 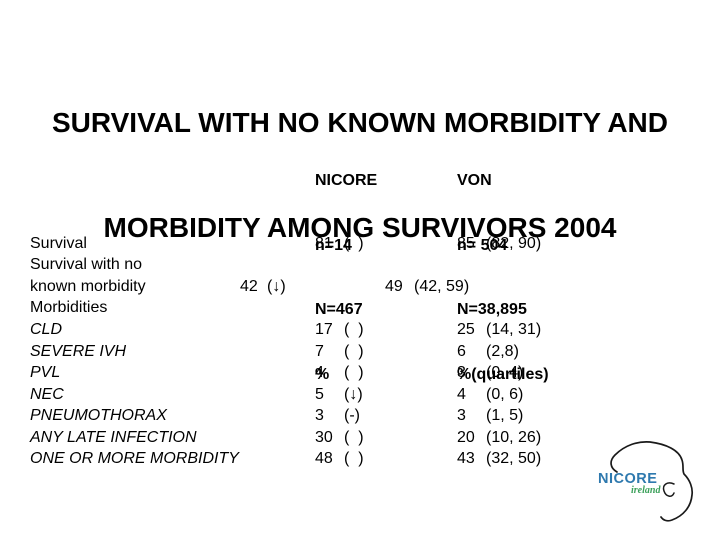 I want to click on von-n-big: N=38,895, so click(x=492, y=309).